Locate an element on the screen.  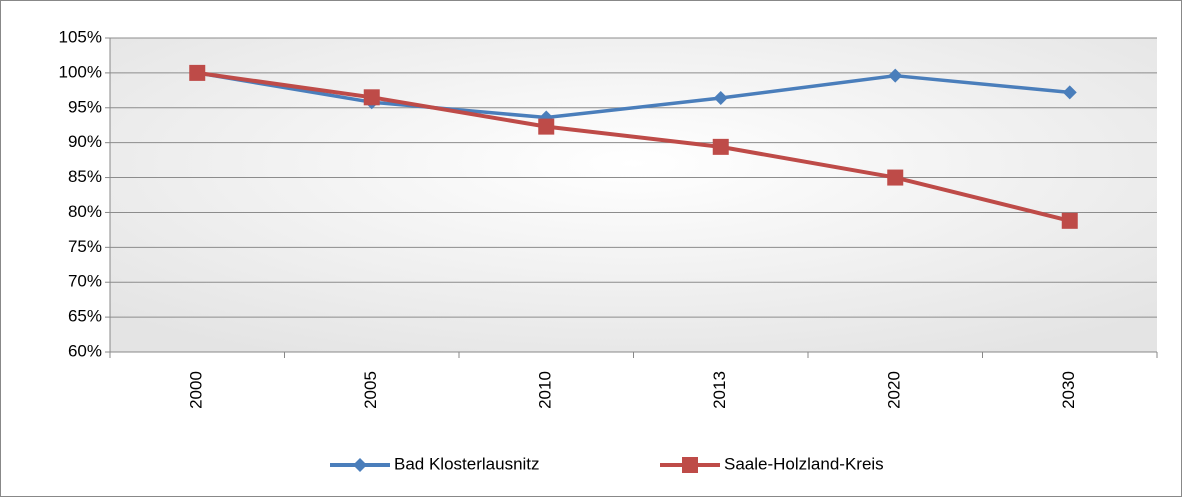
y-tick-label: 65% is located at coordinates (85, 316).